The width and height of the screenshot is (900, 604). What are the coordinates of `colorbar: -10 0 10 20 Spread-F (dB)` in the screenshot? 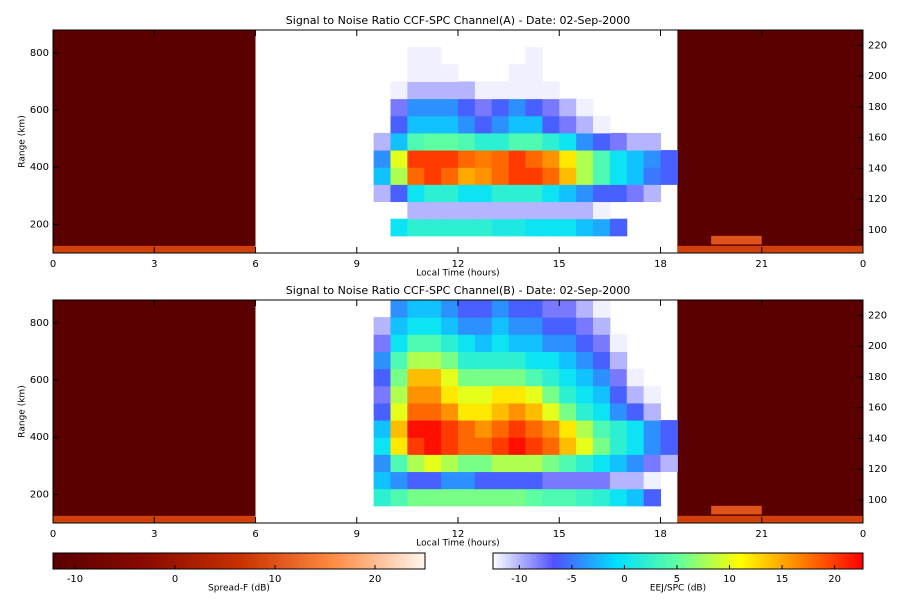 It's located at (239, 573).